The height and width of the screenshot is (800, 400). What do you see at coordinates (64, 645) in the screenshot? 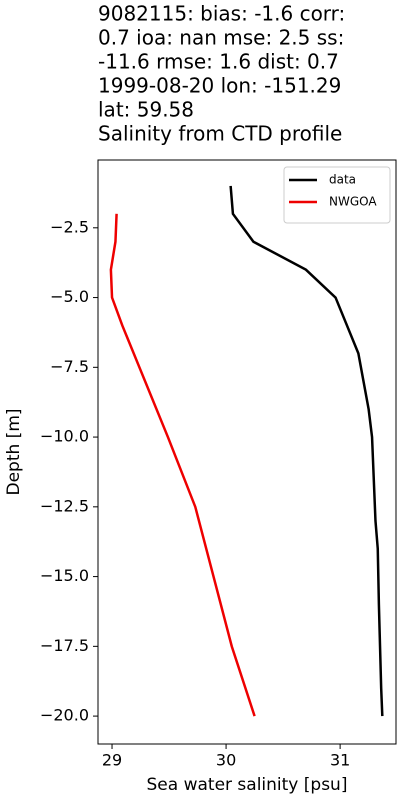
I see `y-tick-label: −17.5` at bounding box center [64, 645].